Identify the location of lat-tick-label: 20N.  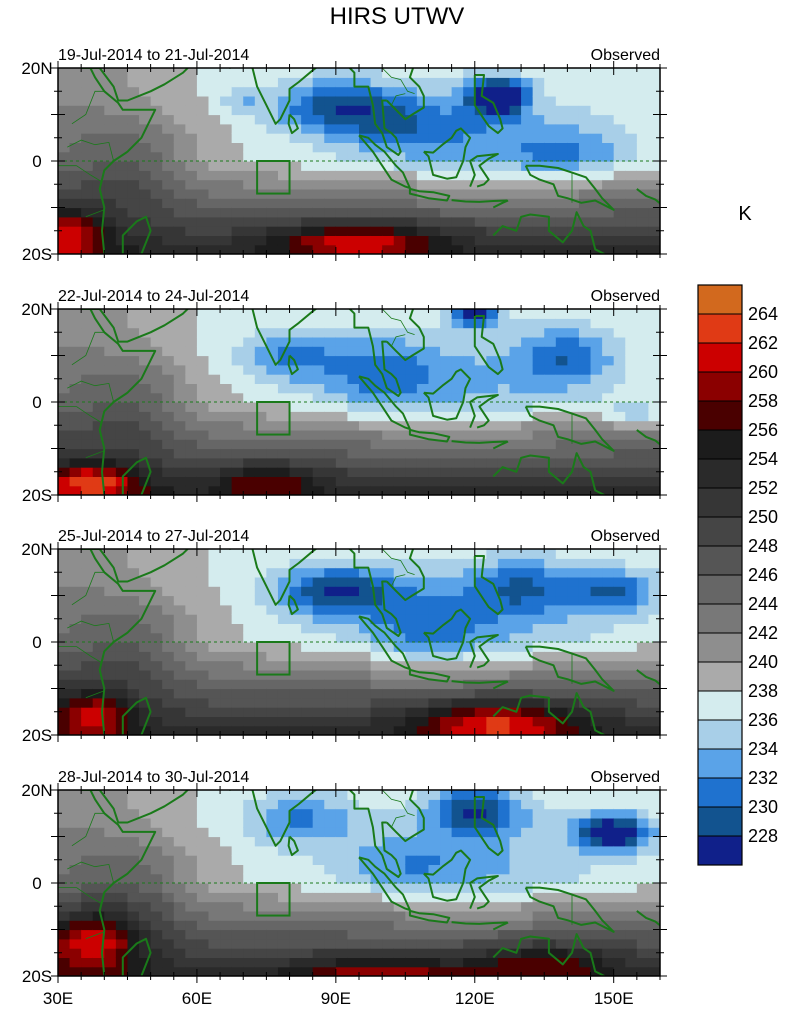
(36, 309).